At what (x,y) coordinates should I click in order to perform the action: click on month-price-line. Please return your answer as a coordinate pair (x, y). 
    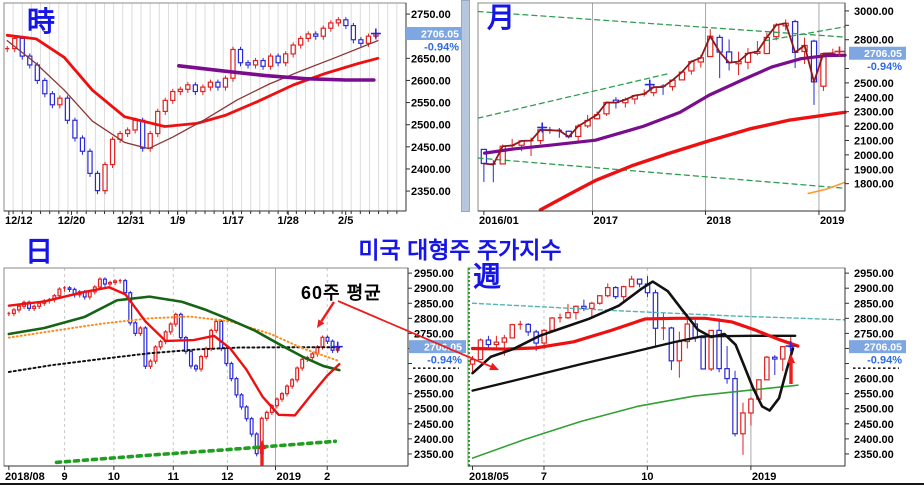
    Looking at the image, I should click on (658, 94).